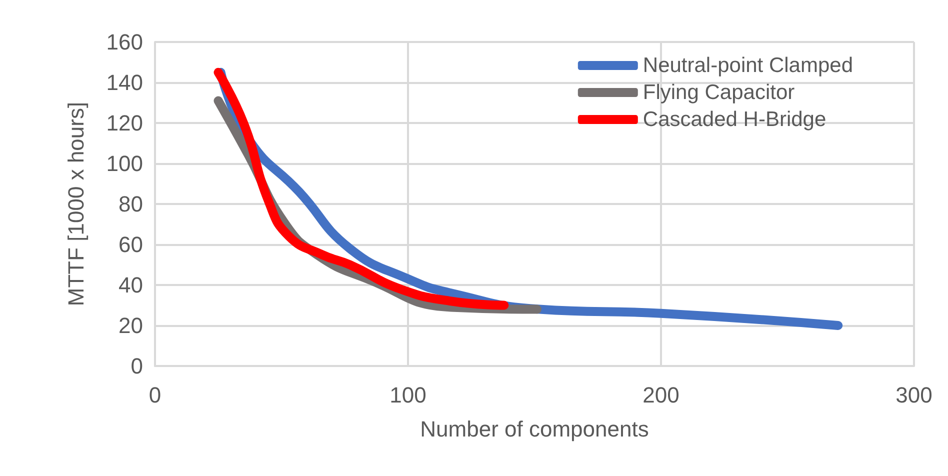  What do you see at coordinates (661, 395) in the screenshot?
I see `x-tick-label: 200` at bounding box center [661, 395].